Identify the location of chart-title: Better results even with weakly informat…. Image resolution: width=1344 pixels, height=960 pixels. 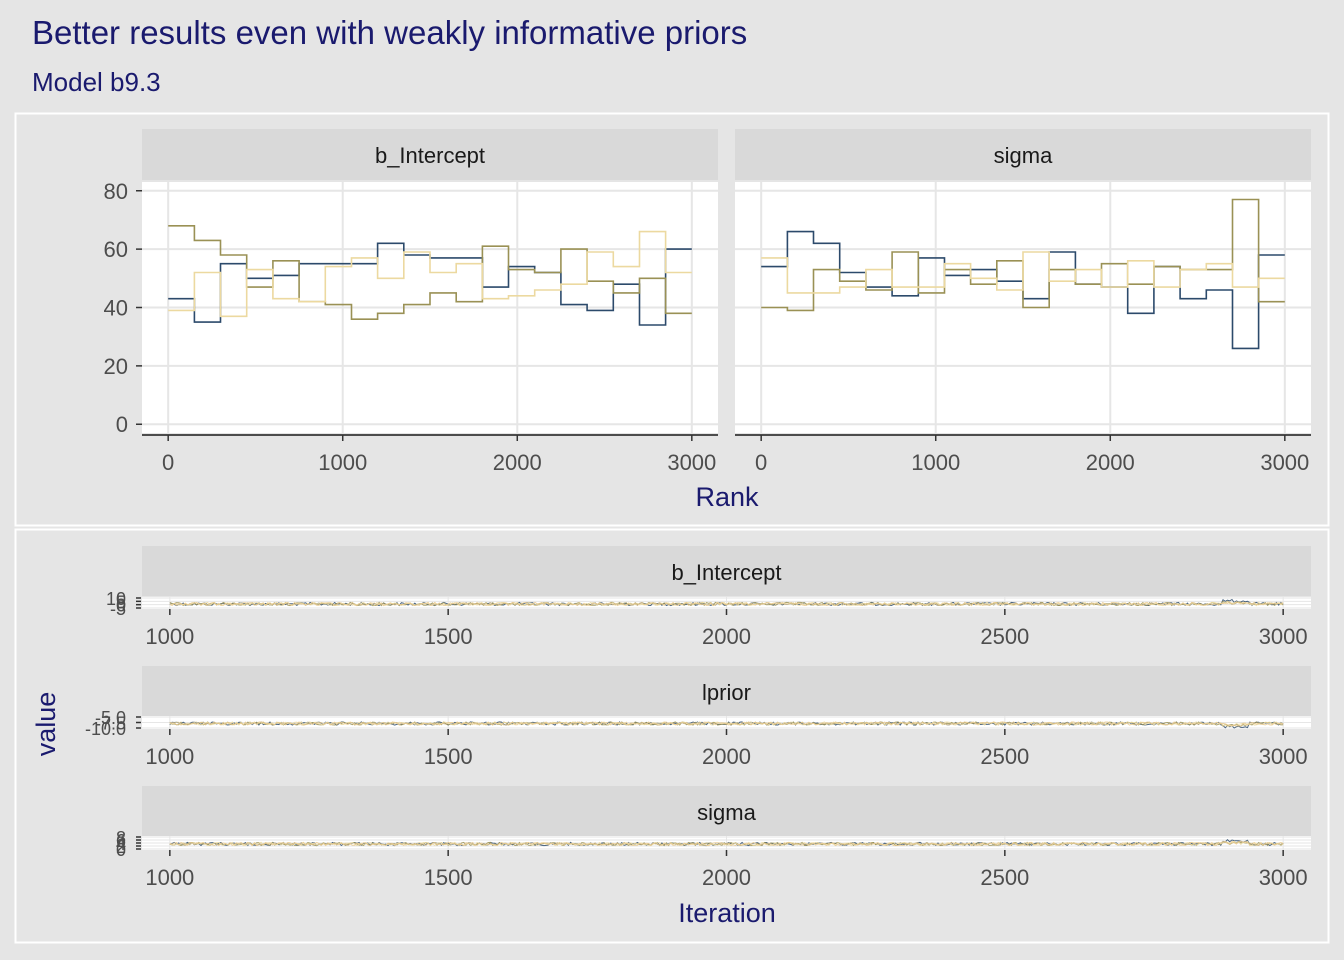
(389, 32).